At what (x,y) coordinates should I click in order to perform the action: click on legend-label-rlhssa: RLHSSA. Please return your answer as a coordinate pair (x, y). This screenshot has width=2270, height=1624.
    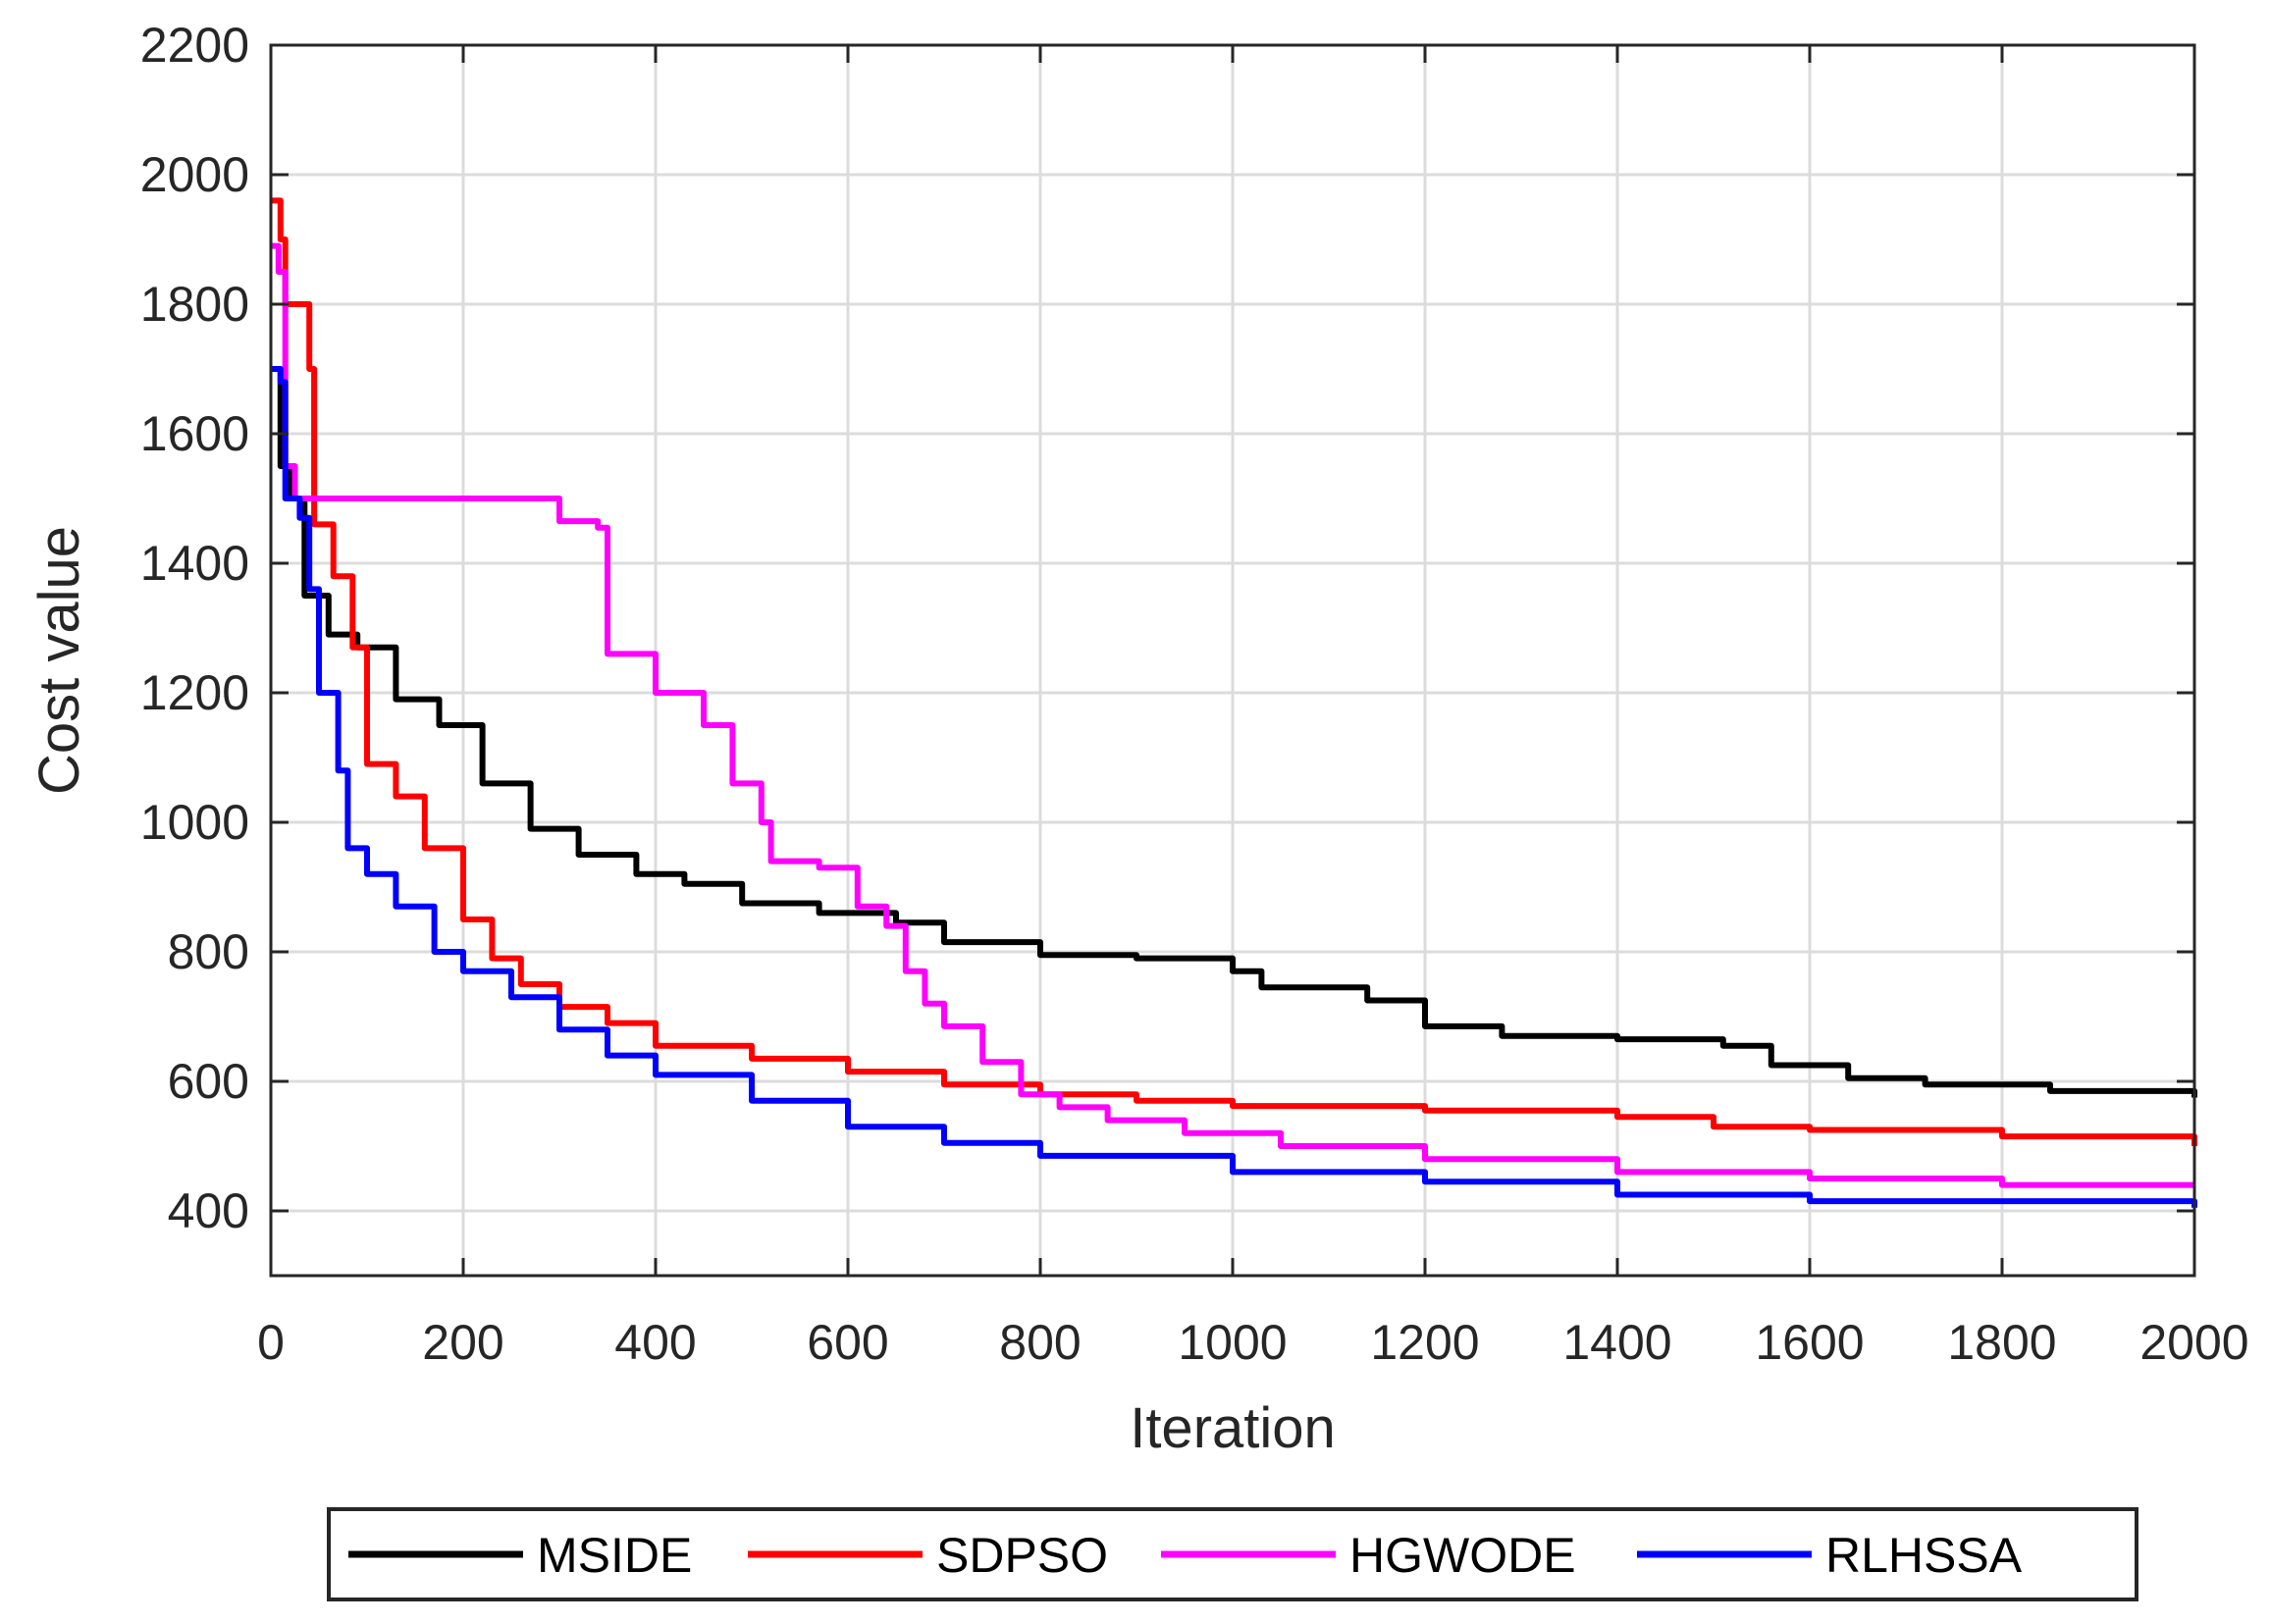
    Looking at the image, I should click on (1924, 1555).